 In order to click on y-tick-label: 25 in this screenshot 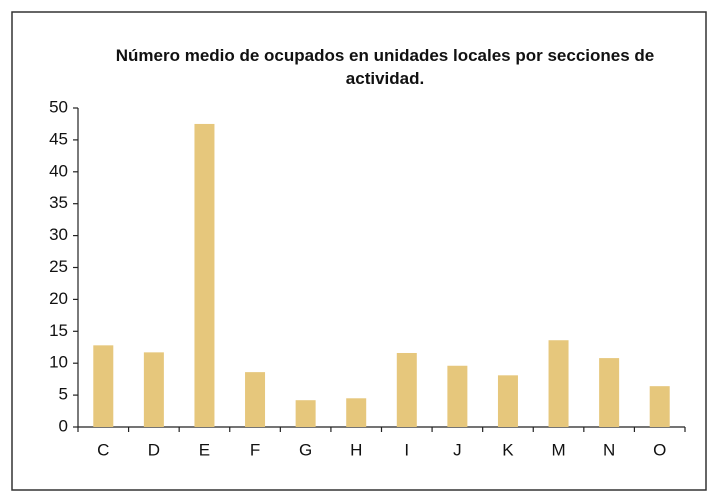, I will do `click(58, 266)`.